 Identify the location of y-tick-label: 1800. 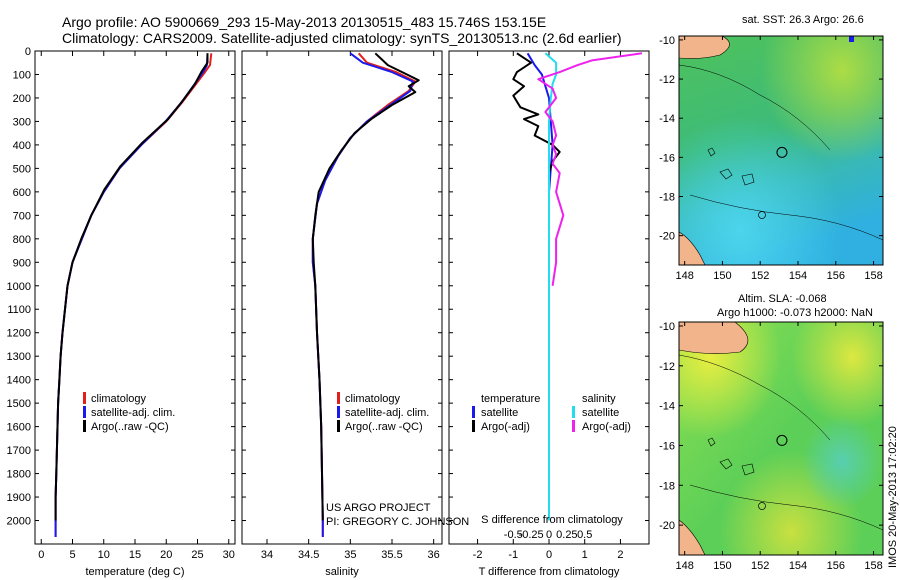
(19, 475).